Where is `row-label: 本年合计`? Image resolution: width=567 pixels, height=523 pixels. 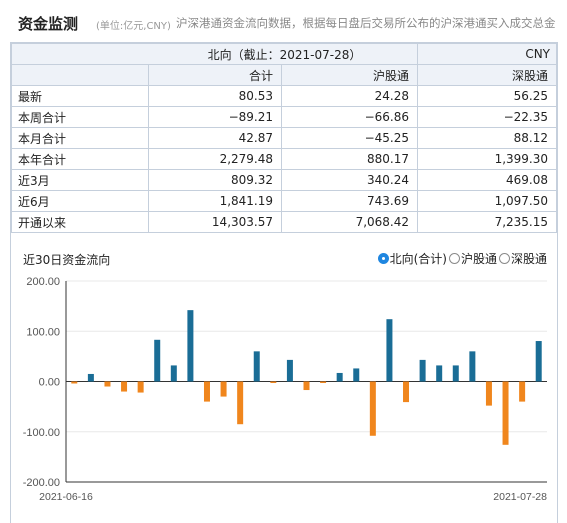
row-label: 本年合计 is located at coordinates (80, 159).